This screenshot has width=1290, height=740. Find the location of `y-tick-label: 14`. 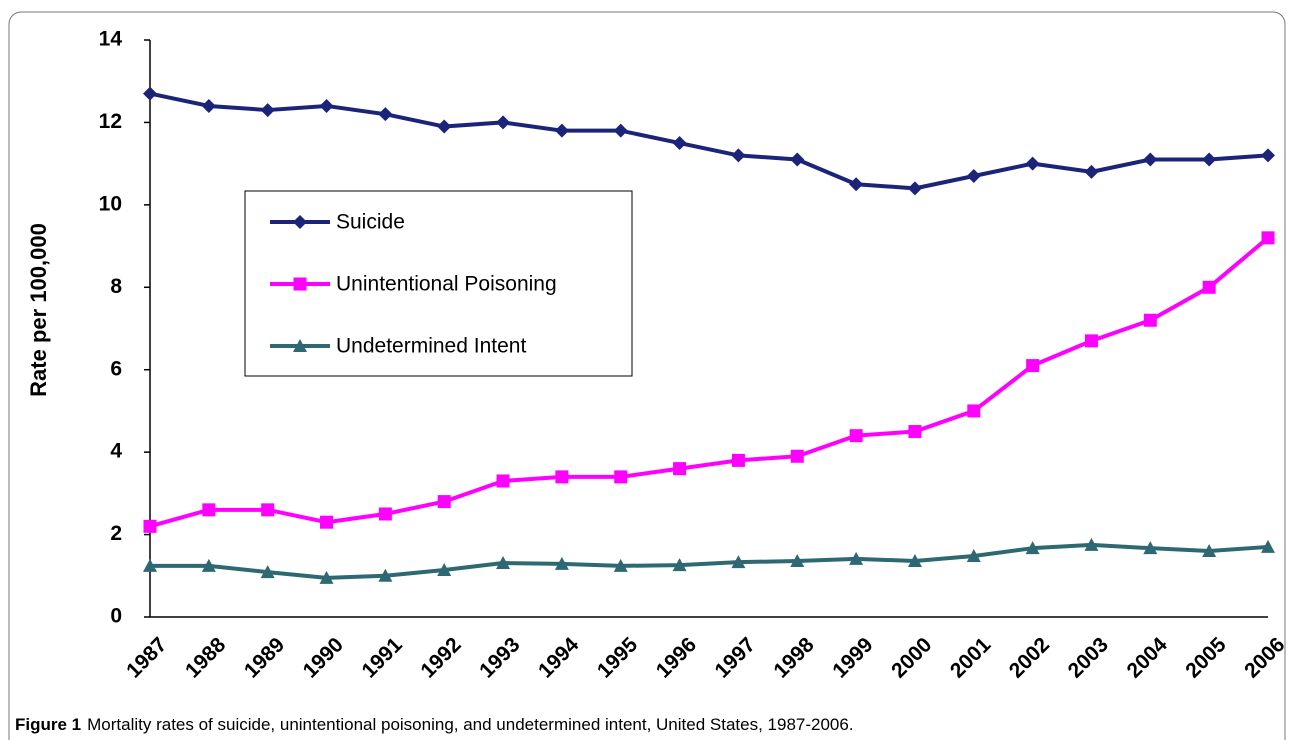

y-tick-label: 14 is located at coordinates (111, 39).